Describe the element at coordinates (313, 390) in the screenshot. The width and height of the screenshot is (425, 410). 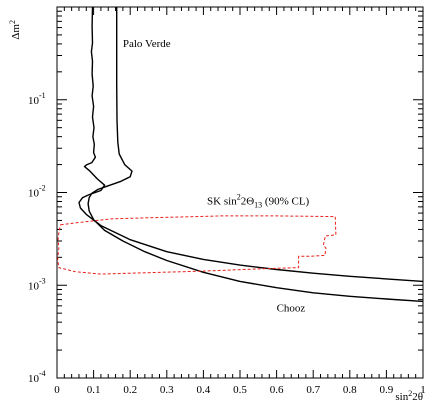
I see `x-tick-label-7: 0.7` at that location.